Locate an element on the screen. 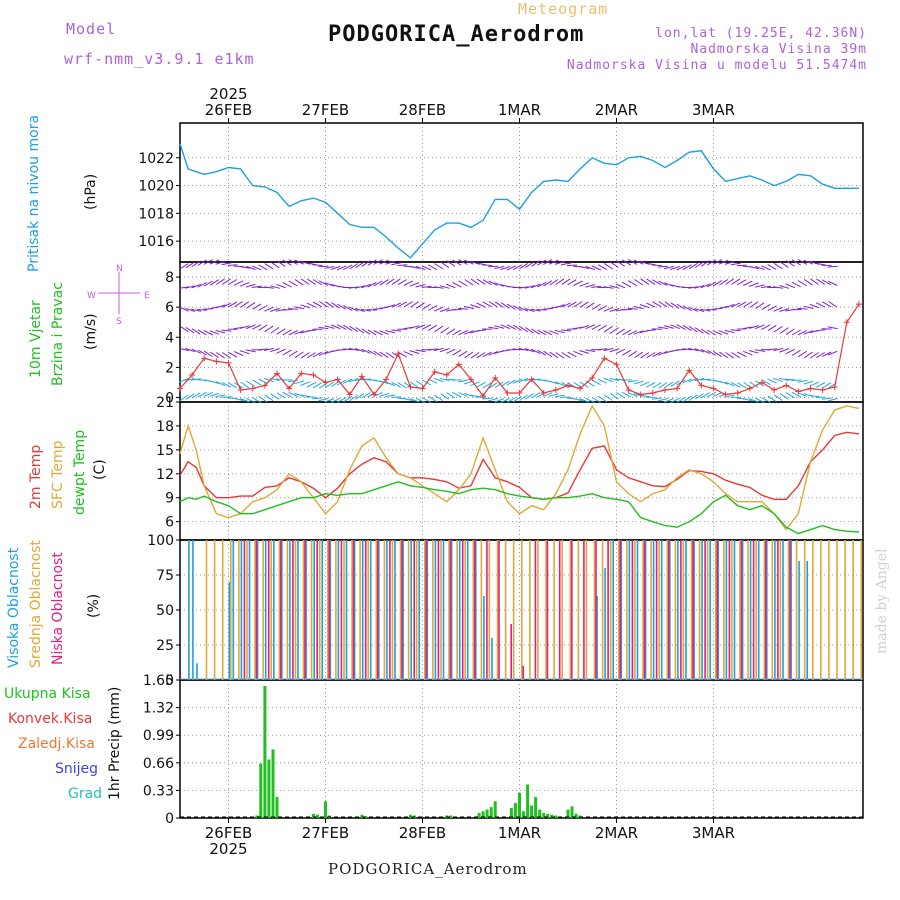 This screenshot has height=900, width=900. model-elevation-label: Nadmorska Visina u modelu 51.5474m is located at coordinates (716, 65).